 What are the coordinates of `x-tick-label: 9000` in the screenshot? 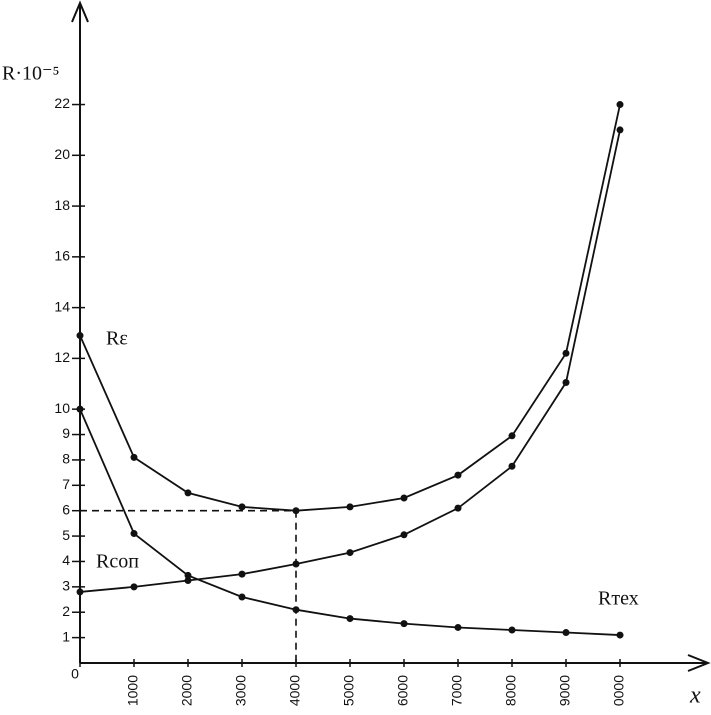 It's located at (565, 690).